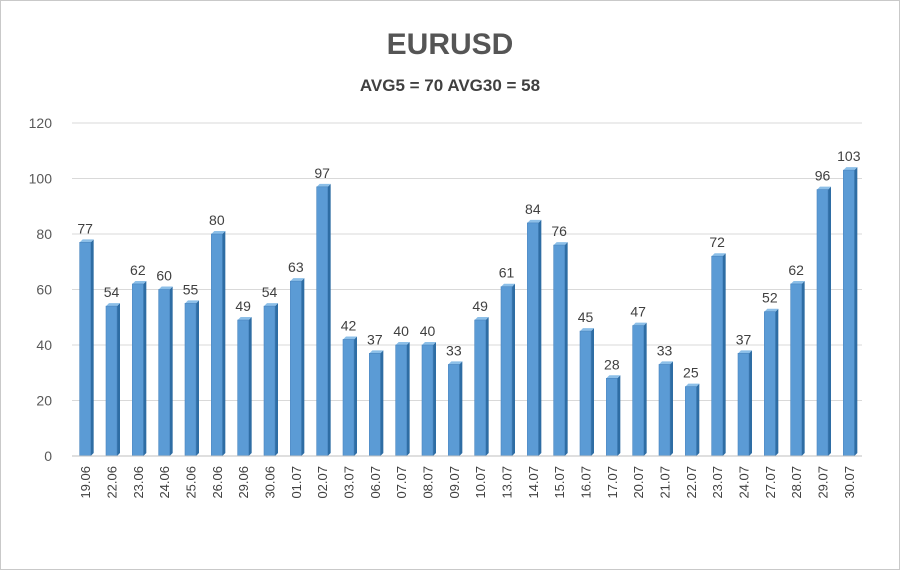  What do you see at coordinates (717, 242) in the screenshot?
I see `data-label: 72` at bounding box center [717, 242].